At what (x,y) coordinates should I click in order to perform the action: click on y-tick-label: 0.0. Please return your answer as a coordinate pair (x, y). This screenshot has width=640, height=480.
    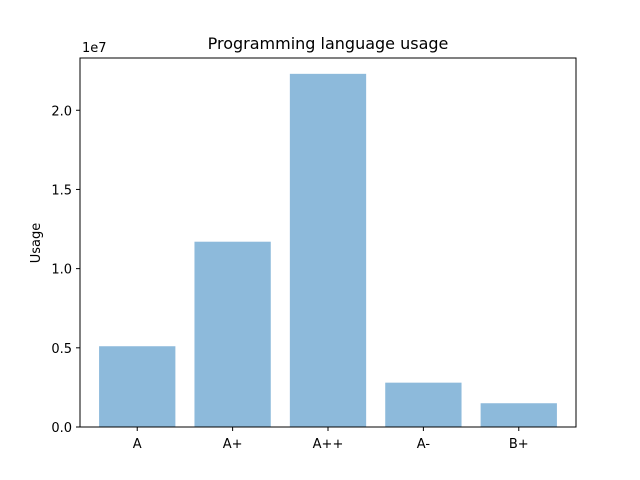
    Looking at the image, I should click on (61, 428).